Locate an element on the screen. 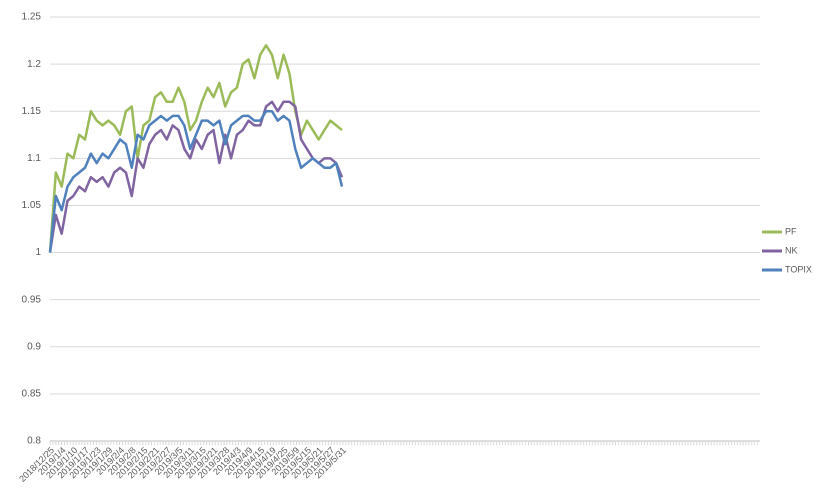  y-tick-label: 0.9 is located at coordinates (34, 346).